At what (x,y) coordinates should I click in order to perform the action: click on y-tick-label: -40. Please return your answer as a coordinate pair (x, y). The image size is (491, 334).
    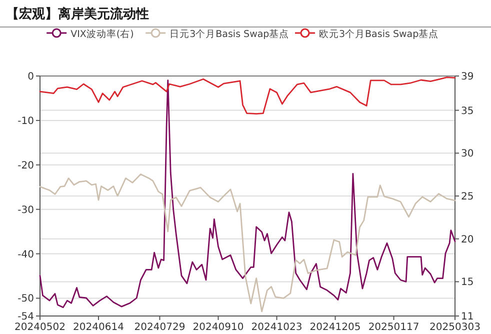
    Looking at the image, I should click on (26, 254).